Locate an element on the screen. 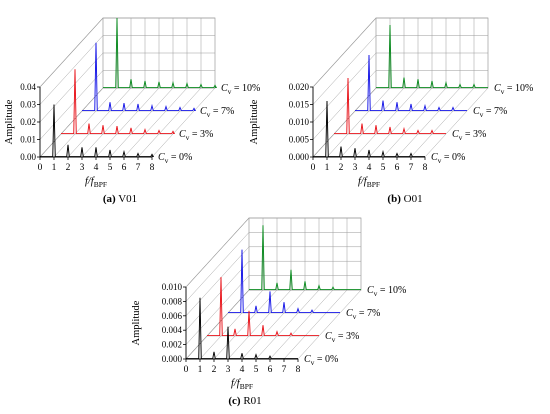 The width and height of the screenshot is (550, 414). y-tick-label: 0.01 is located at coordinates (28, 140).